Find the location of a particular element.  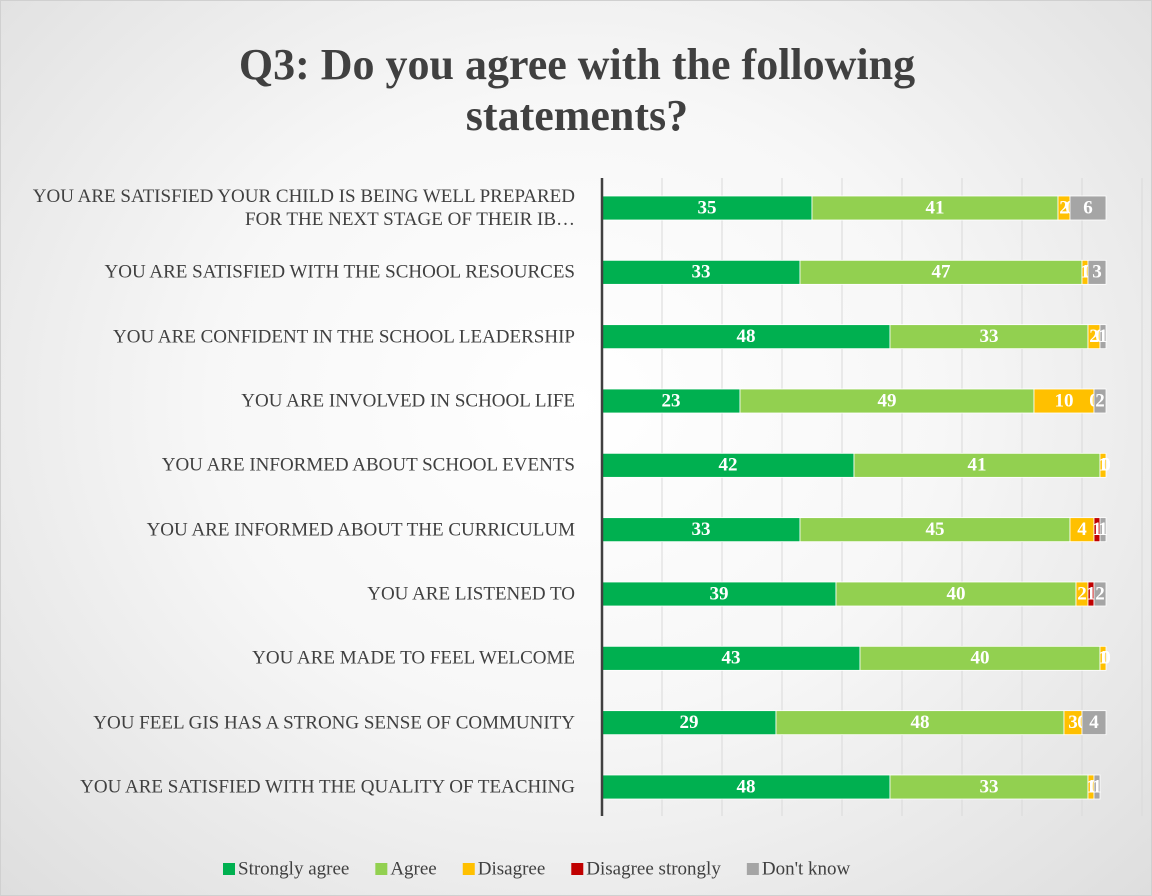

data-label: 35 is located at coordinates (707, 207).